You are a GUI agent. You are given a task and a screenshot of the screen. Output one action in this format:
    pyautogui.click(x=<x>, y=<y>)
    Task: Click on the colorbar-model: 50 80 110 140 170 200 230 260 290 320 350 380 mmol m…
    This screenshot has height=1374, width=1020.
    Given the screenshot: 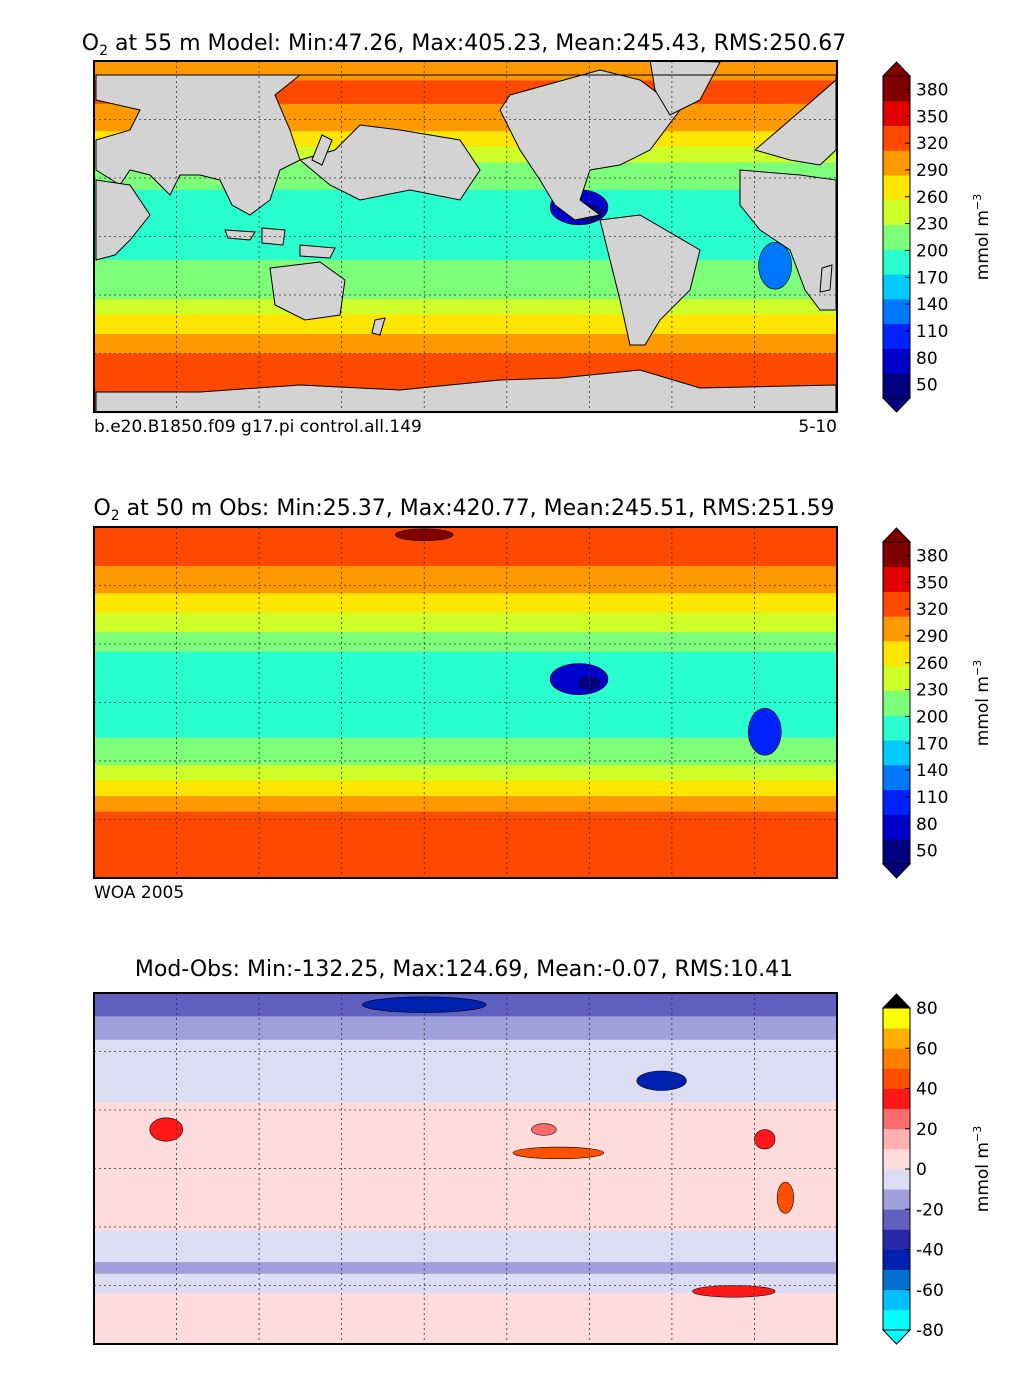 What is the action you would take?
    pyautogui.click(x=937, y=237)
    